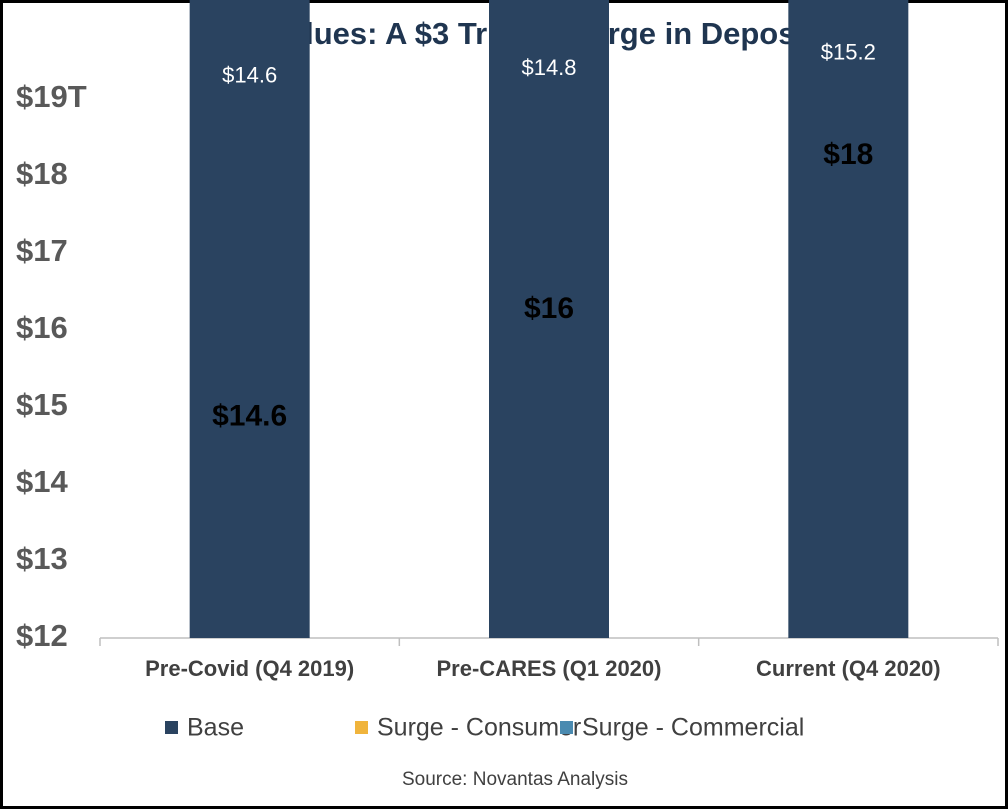 This screenshot has width=1008, height=809. Describe the element at coordinates (42, 481) in the screenshot. I see `y-tick-label: $14` at that location.